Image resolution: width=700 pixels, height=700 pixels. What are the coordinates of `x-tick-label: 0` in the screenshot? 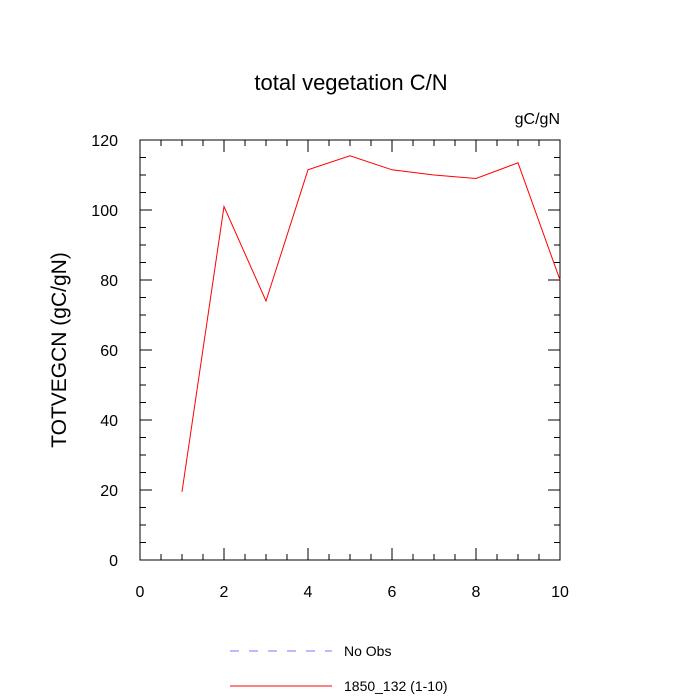 It's located at (140, 592).